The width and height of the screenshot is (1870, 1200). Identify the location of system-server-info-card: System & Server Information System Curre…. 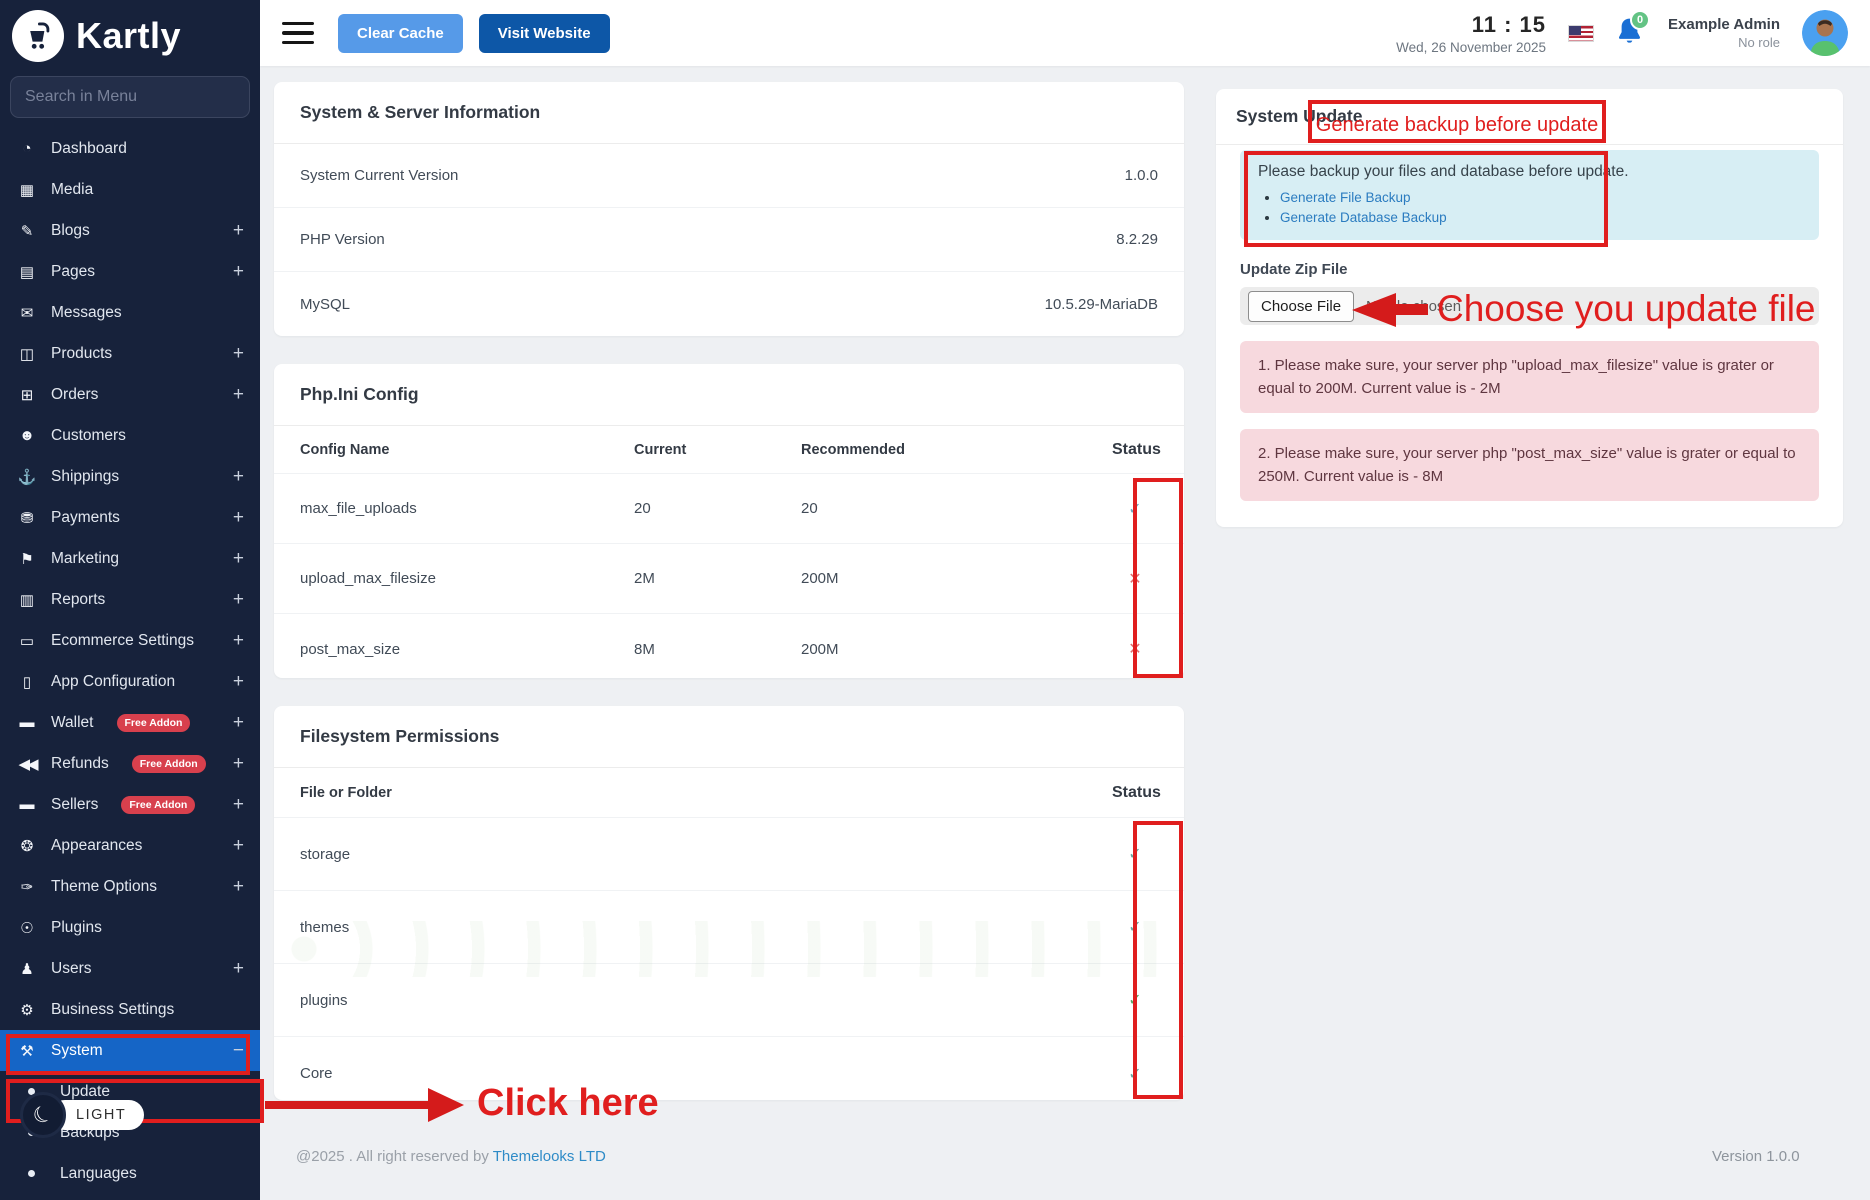
(729, 209).